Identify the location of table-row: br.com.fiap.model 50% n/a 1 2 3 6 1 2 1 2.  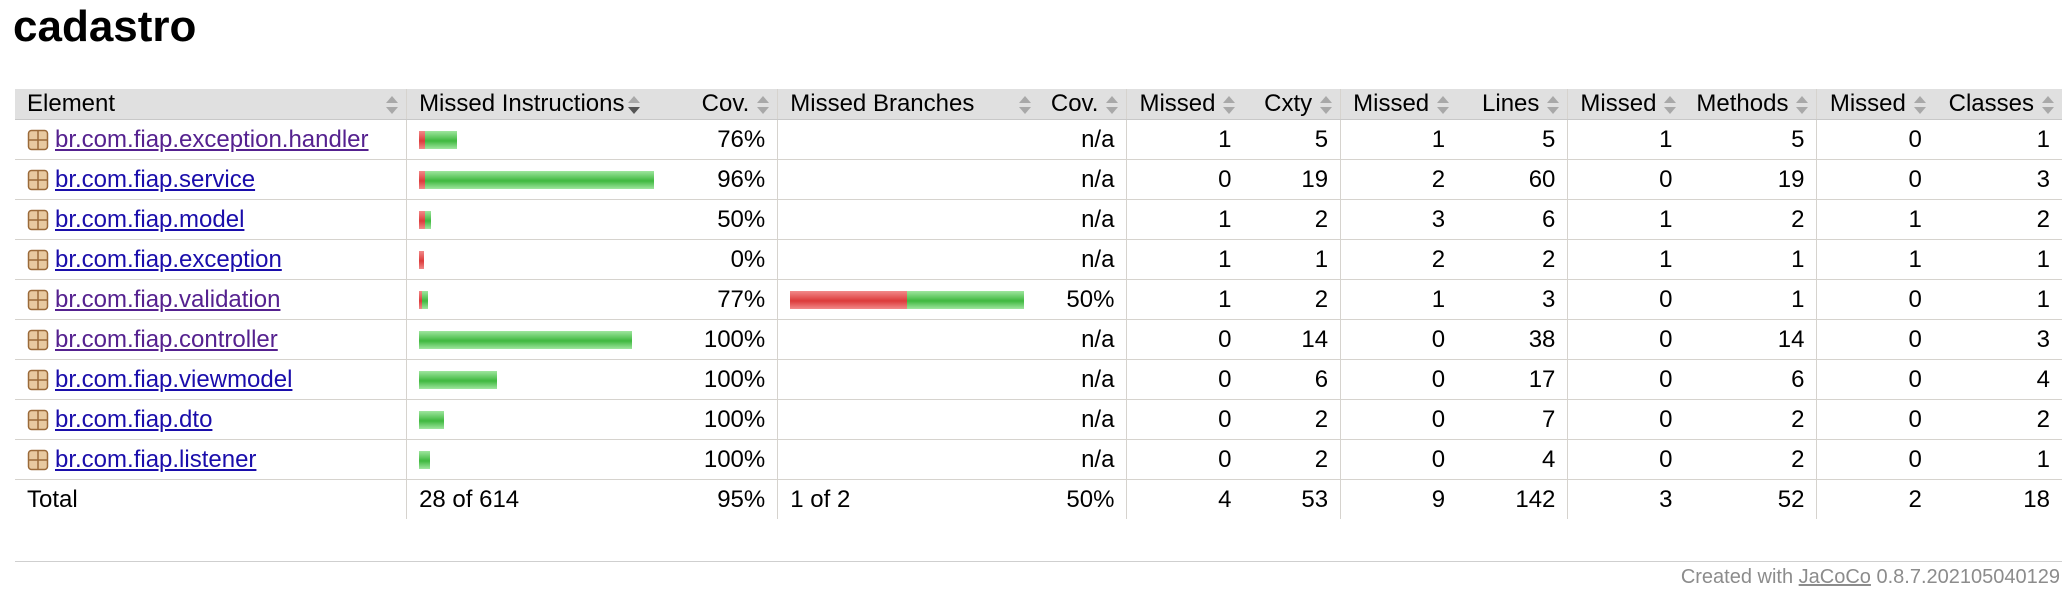
(1038, 219).